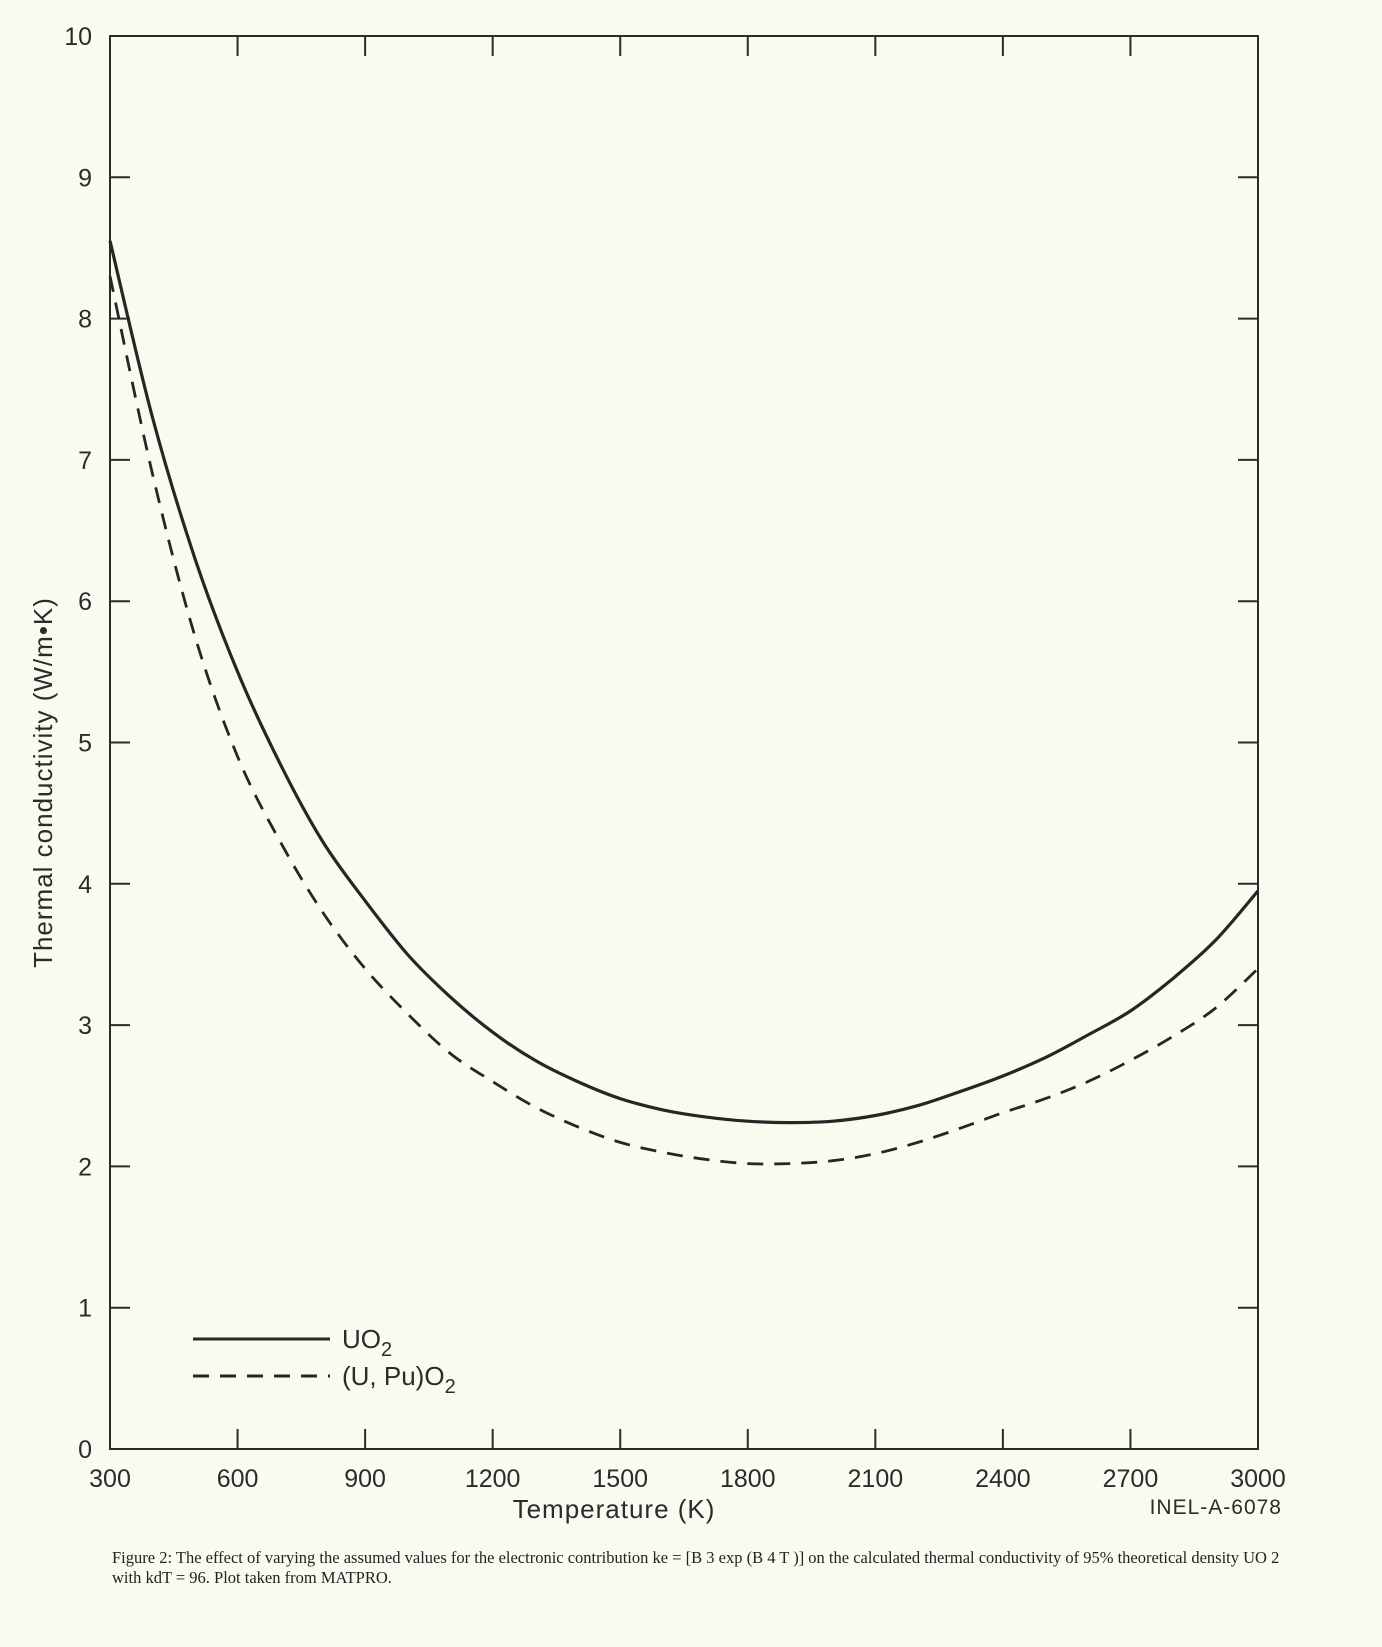 This screenshot has height=1647, width=1382. Describe the element at coordinates (748, 1479) in the screenshot. I see `x-tick-label: 1800` at that location.